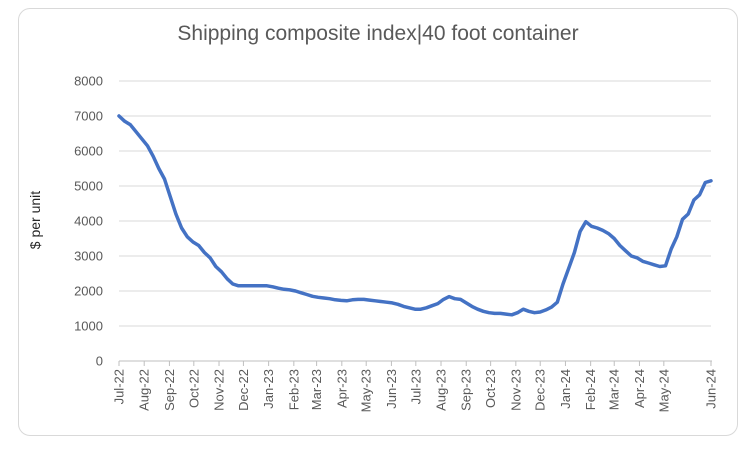  Describe the element at coordinates (341, 388) in the screenshot. I see `x-tick-label: Apr-23` at that location.